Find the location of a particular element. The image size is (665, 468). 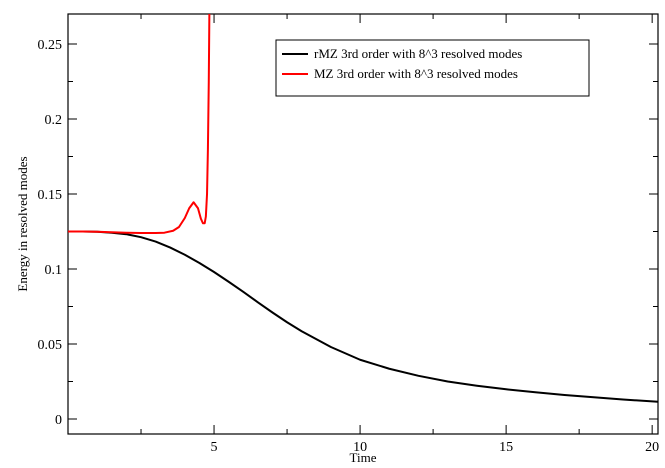

x-axis-label: Time is located at coordinates (363, 457).